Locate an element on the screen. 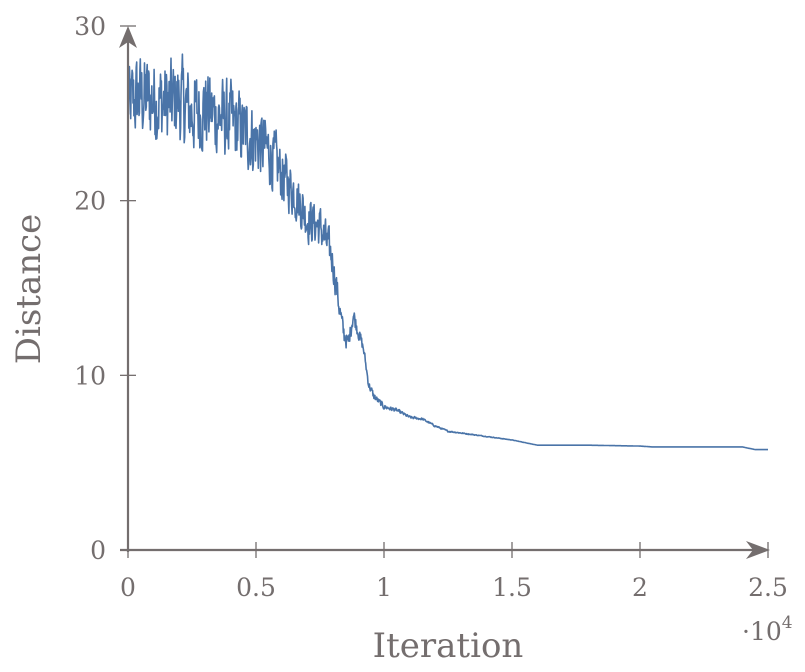 Image resolution: width=805 pixels, height=672 pixels. y-tick-label: 20 is located at coordinates (90, 201).